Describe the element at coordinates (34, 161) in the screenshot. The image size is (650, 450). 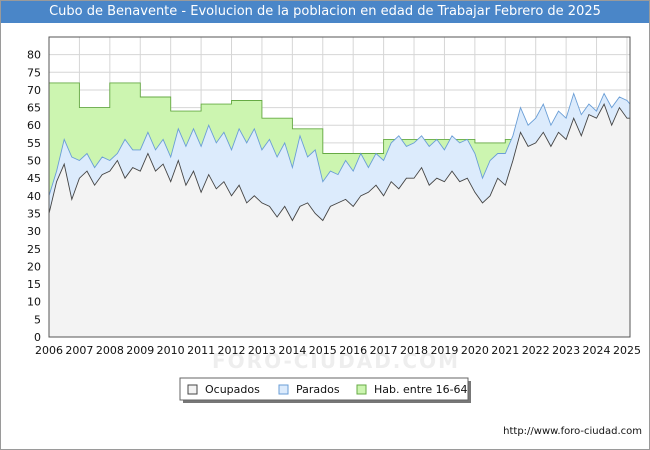
I see `y-tick-label: 50` at that location.